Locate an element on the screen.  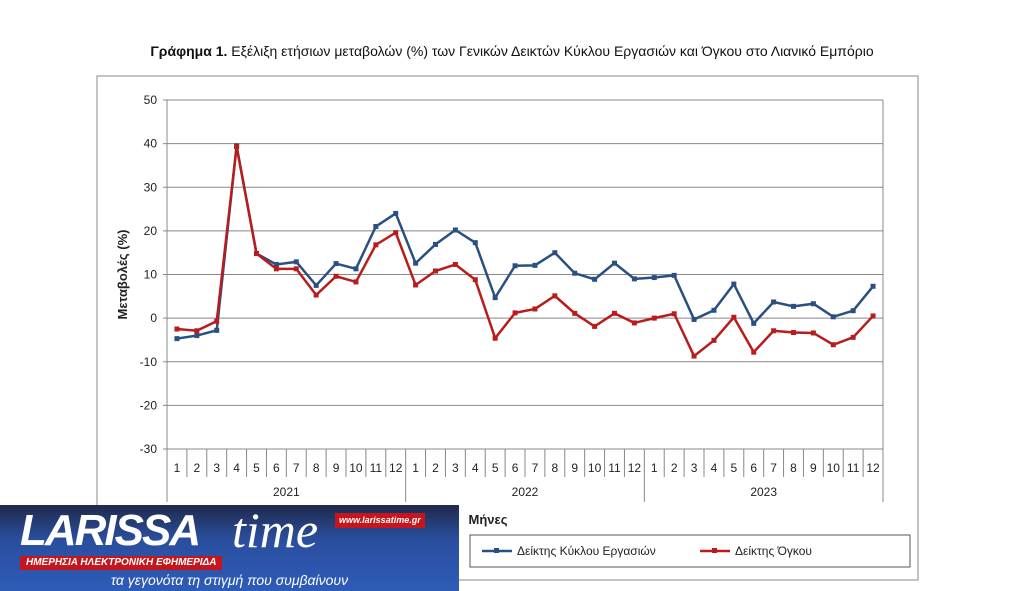
x-tick-label: 4 is located at coordinates (714, 468).